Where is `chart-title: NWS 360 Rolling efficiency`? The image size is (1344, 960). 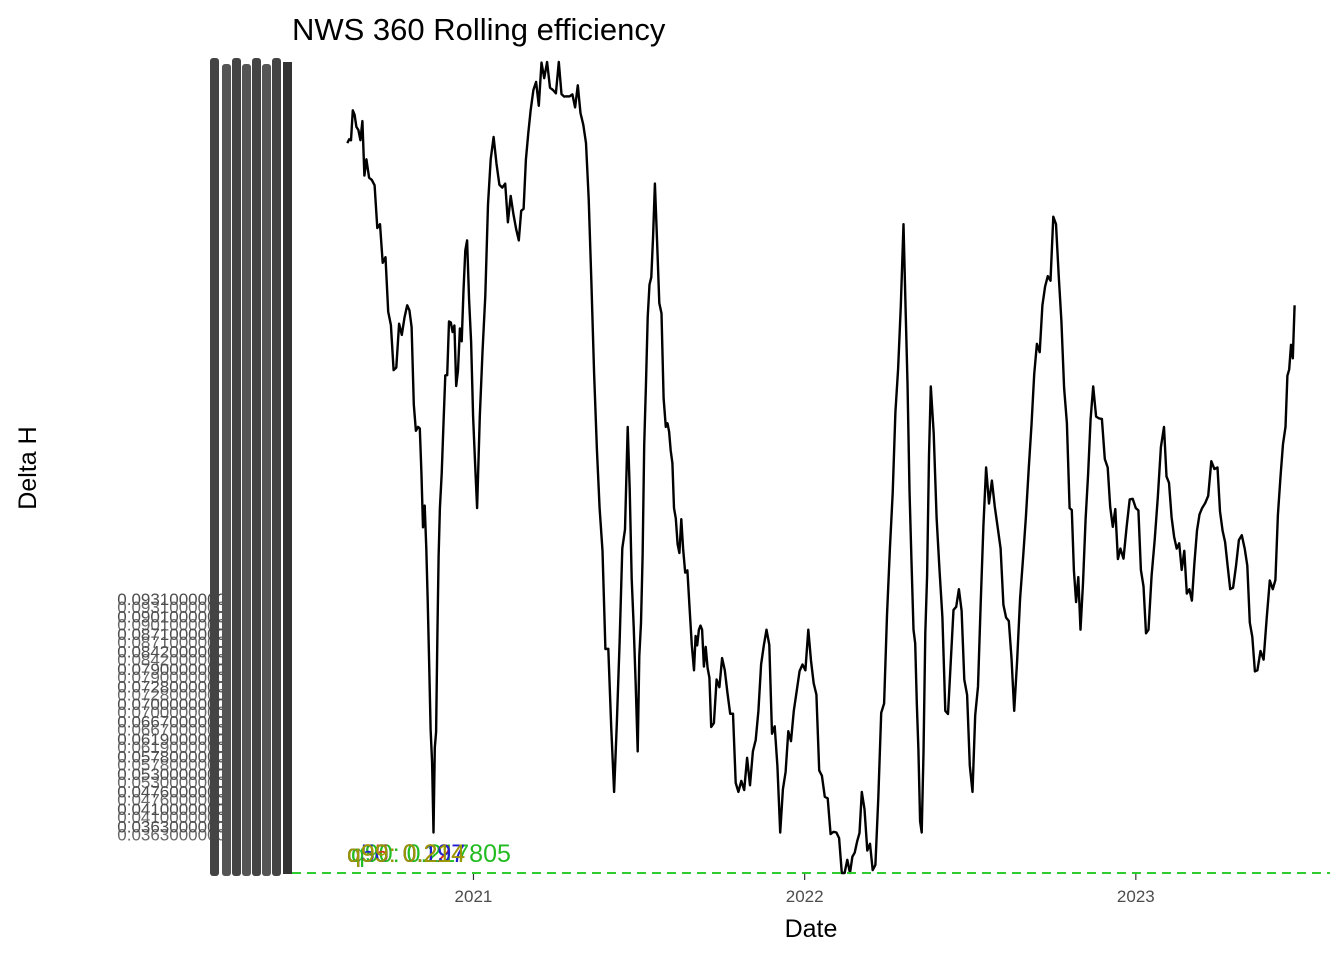
chart-title: NWS 360 Rolling efficiency is located at coordinates (479, 29).